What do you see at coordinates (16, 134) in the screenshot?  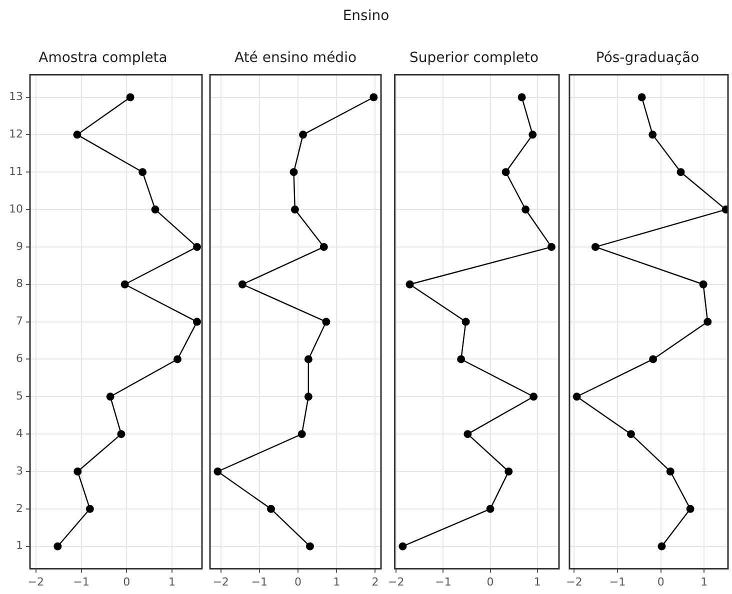 I see `y-tick-label: 12` at bounding box center [16, 134].